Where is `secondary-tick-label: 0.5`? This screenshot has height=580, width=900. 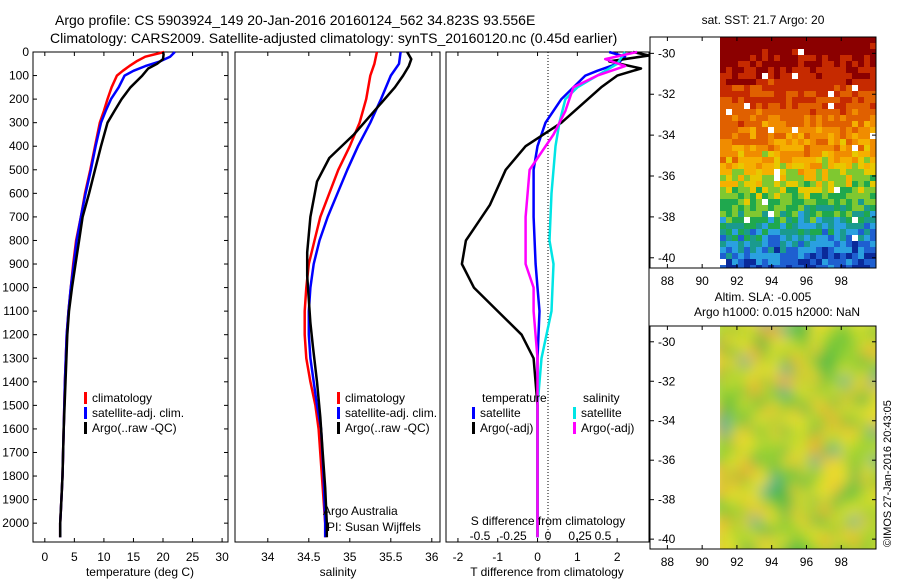 secondary-tick-label: 0.5 is located at coordinates (603, 536).